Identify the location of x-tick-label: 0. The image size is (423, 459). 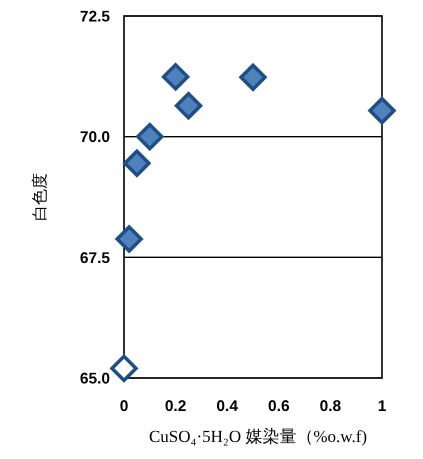
(124, 406).